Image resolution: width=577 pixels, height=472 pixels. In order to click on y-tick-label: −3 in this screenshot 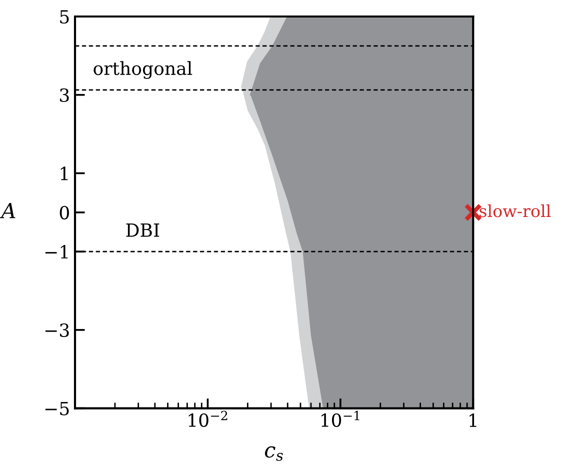, I will do `click(57, 330)`.